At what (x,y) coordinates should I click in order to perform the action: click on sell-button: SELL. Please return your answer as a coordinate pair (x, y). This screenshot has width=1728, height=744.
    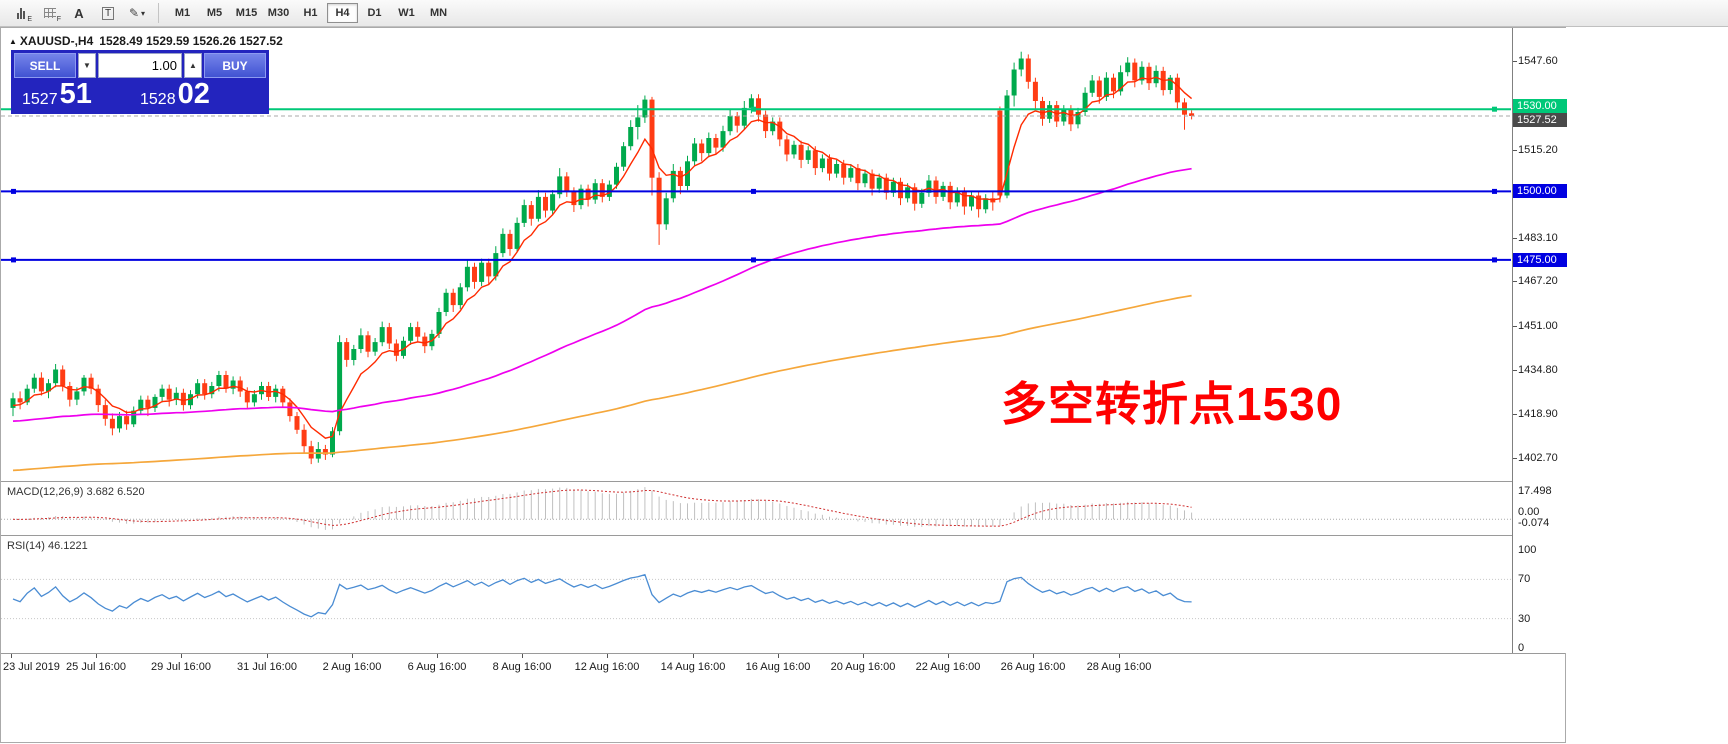
    Looking at the image, I should click on (45, 65).